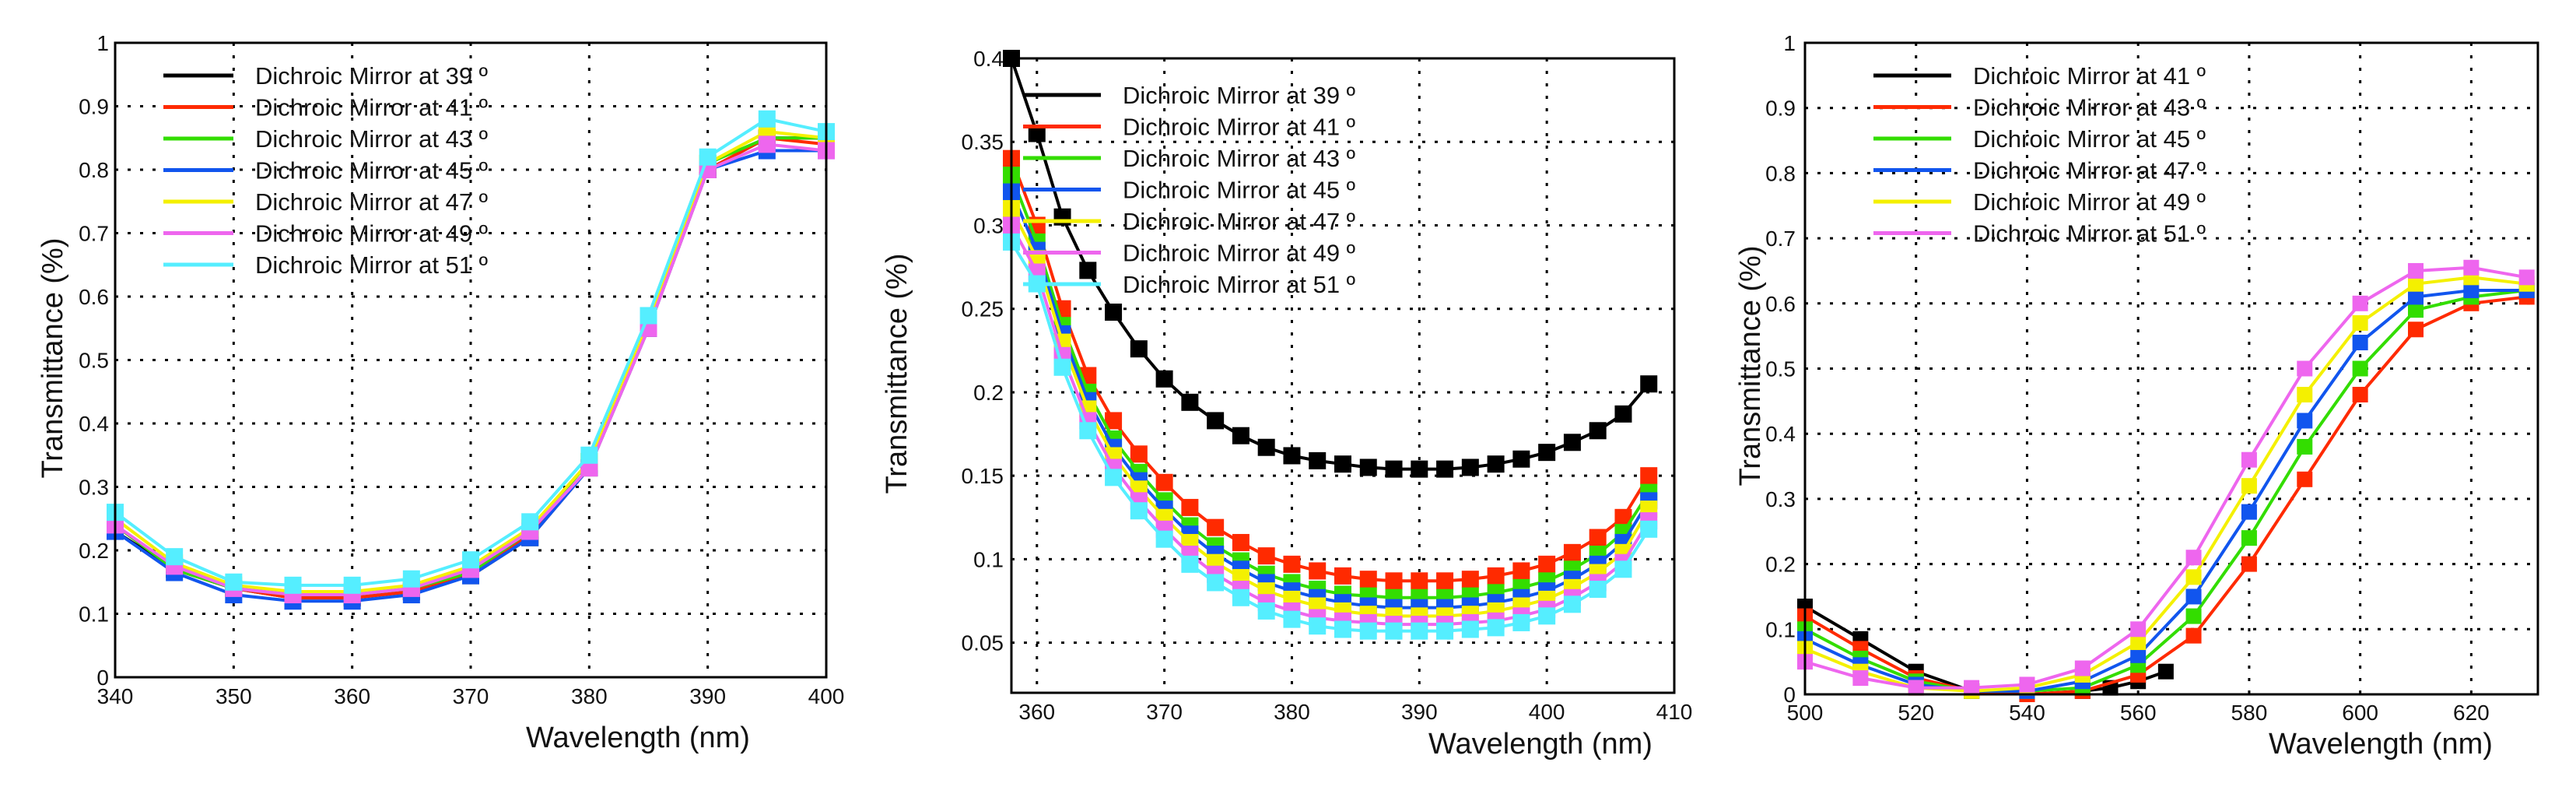 This screenshot has width=2576, height=808. Describe the element at coordinates (471, 696) in the screenshot. I see `x-tick-label: 370` at that location.